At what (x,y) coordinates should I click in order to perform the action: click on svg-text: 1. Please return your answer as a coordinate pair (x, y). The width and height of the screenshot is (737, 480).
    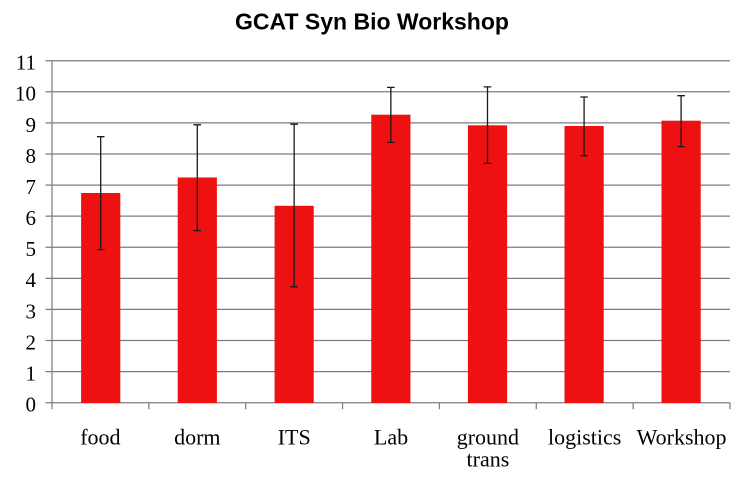
    Looking at the image, I should click on (31, 374).